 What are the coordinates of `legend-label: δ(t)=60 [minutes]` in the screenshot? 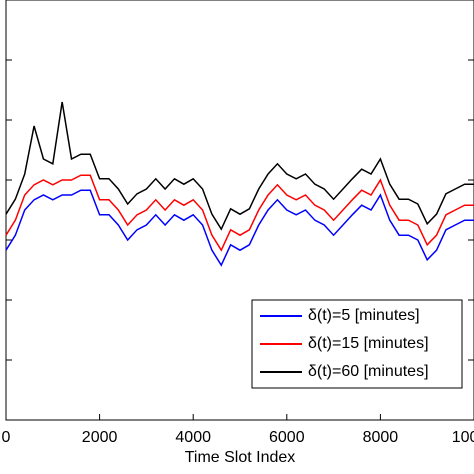 It's located at (368, 371).